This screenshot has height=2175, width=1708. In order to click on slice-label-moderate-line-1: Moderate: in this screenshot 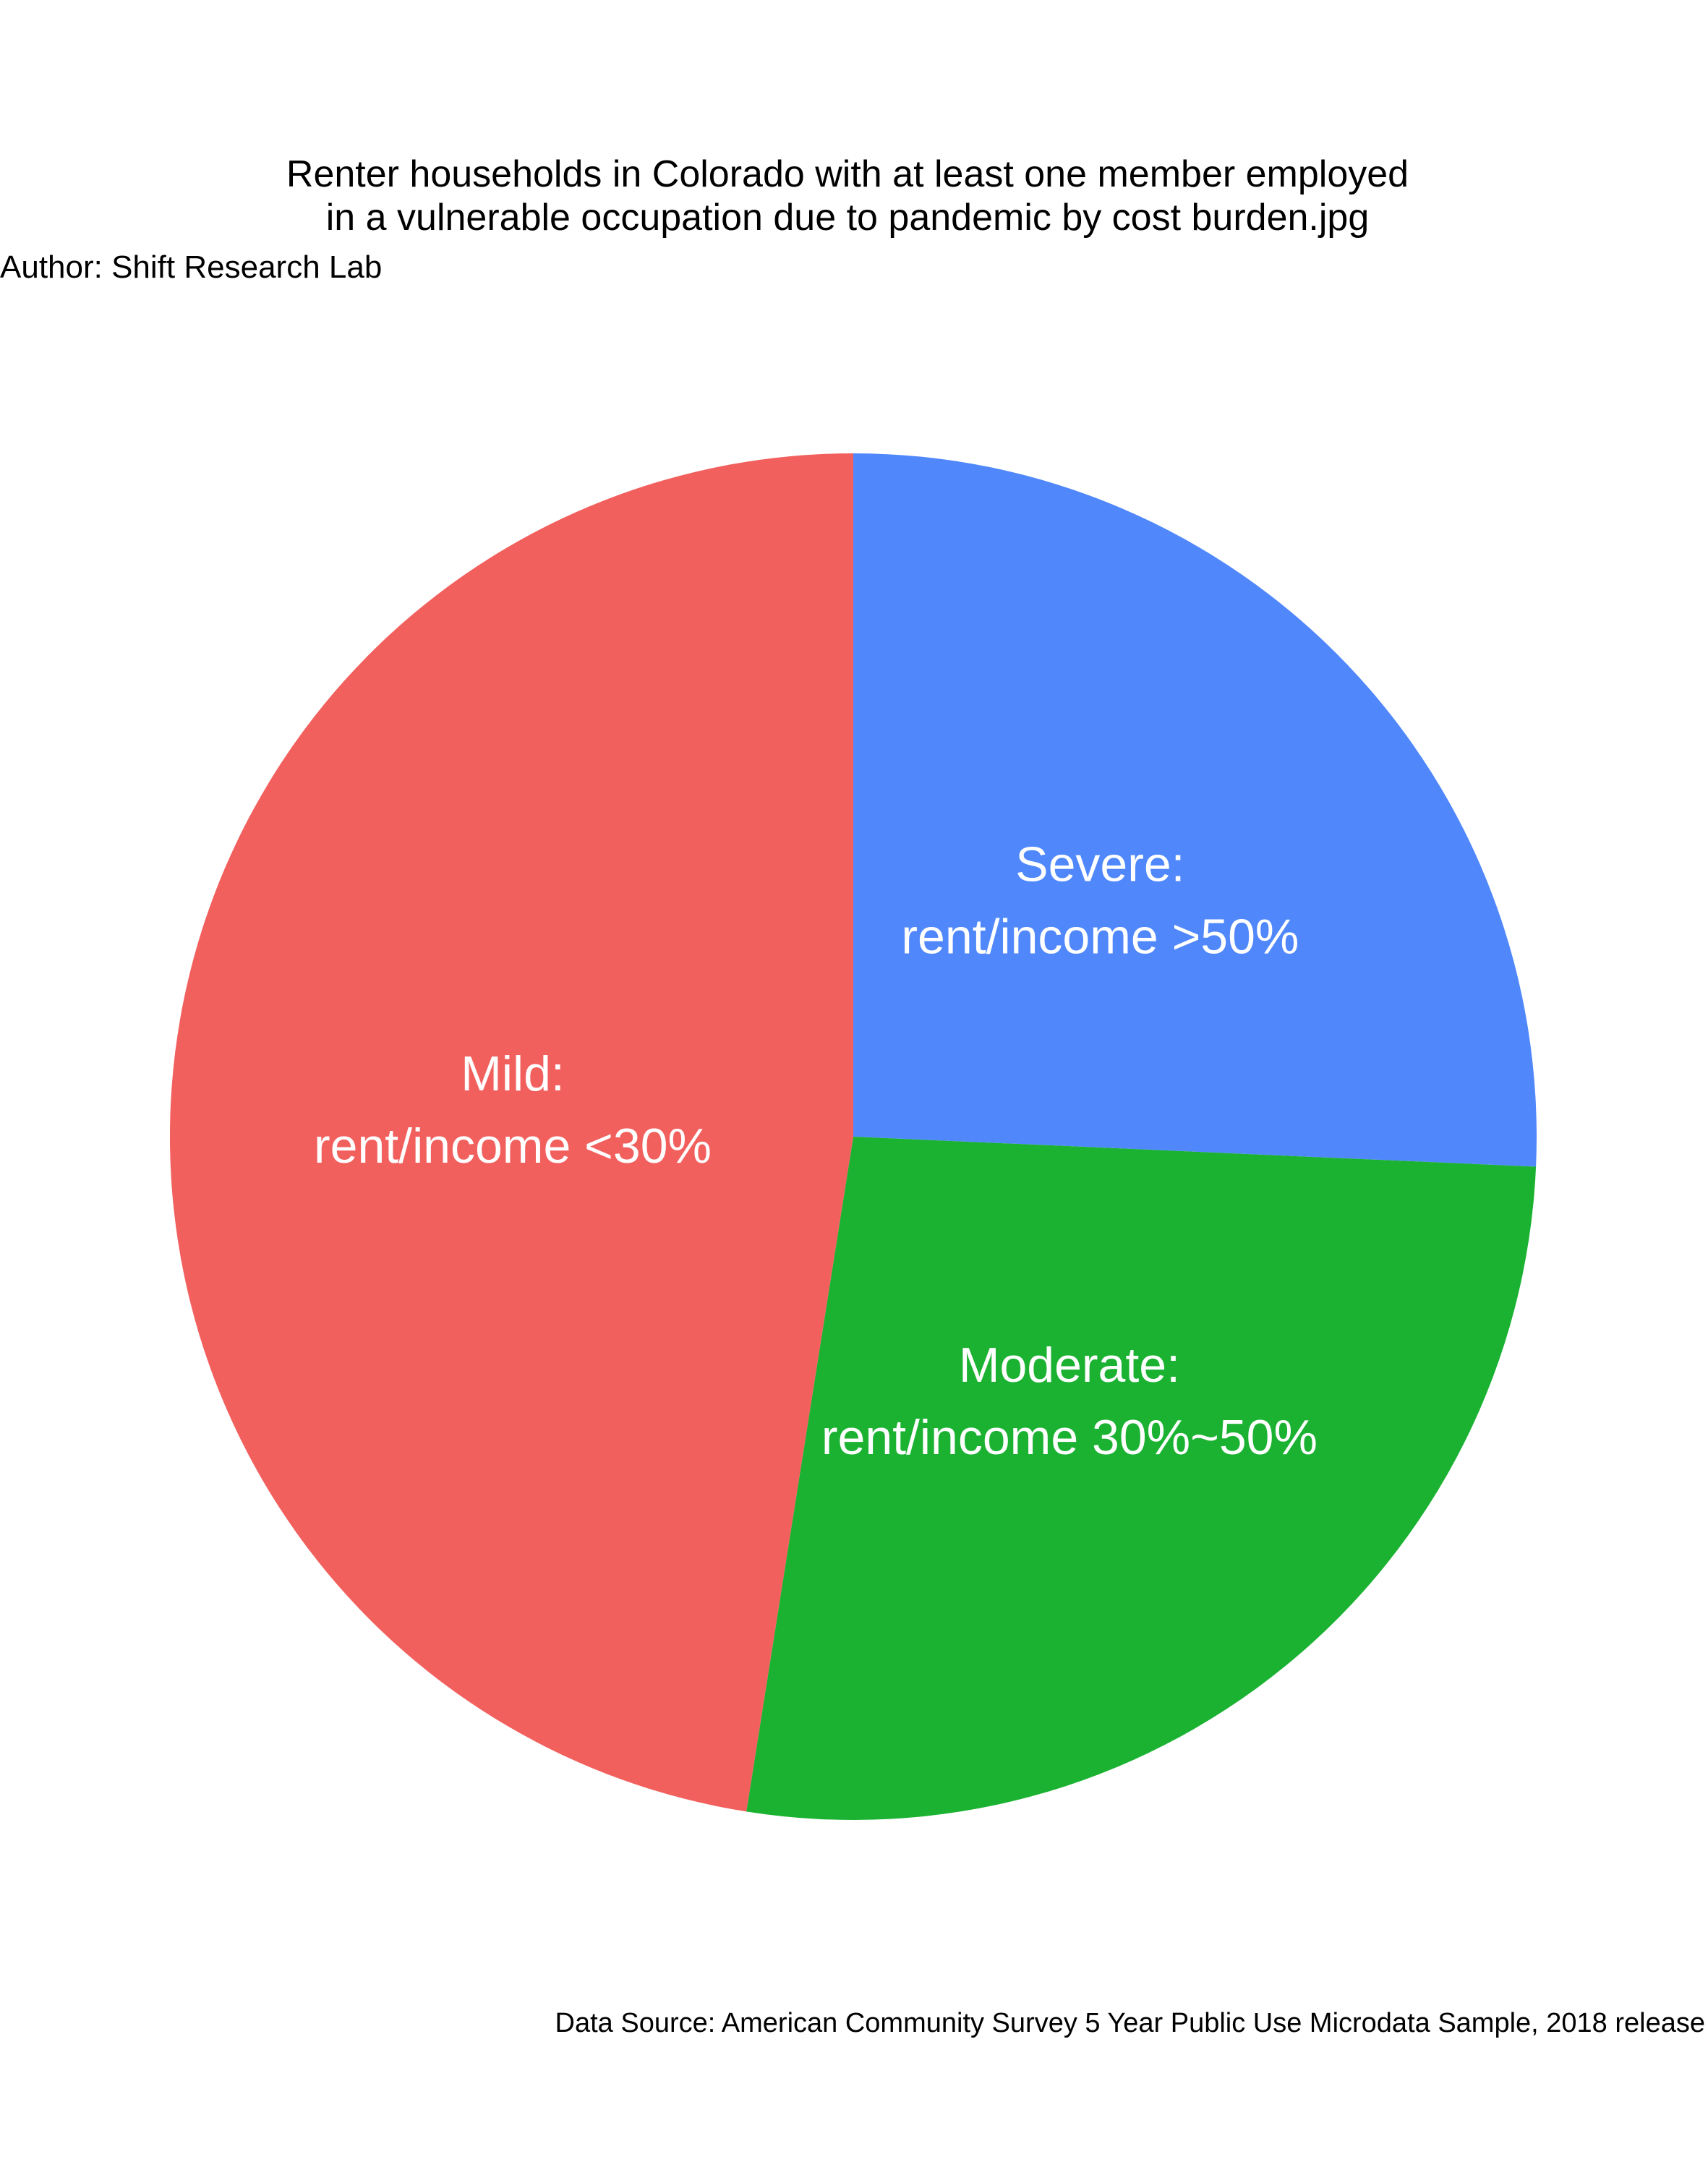, I will do `click(1070, 1366)`.